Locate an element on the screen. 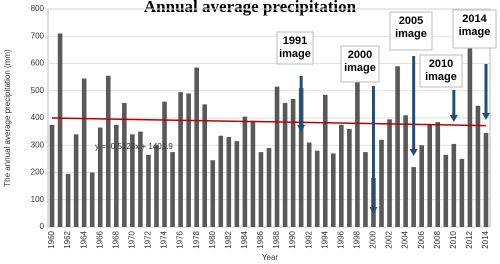  x-tick-label: 2008 is located at coordinates (437, 239).